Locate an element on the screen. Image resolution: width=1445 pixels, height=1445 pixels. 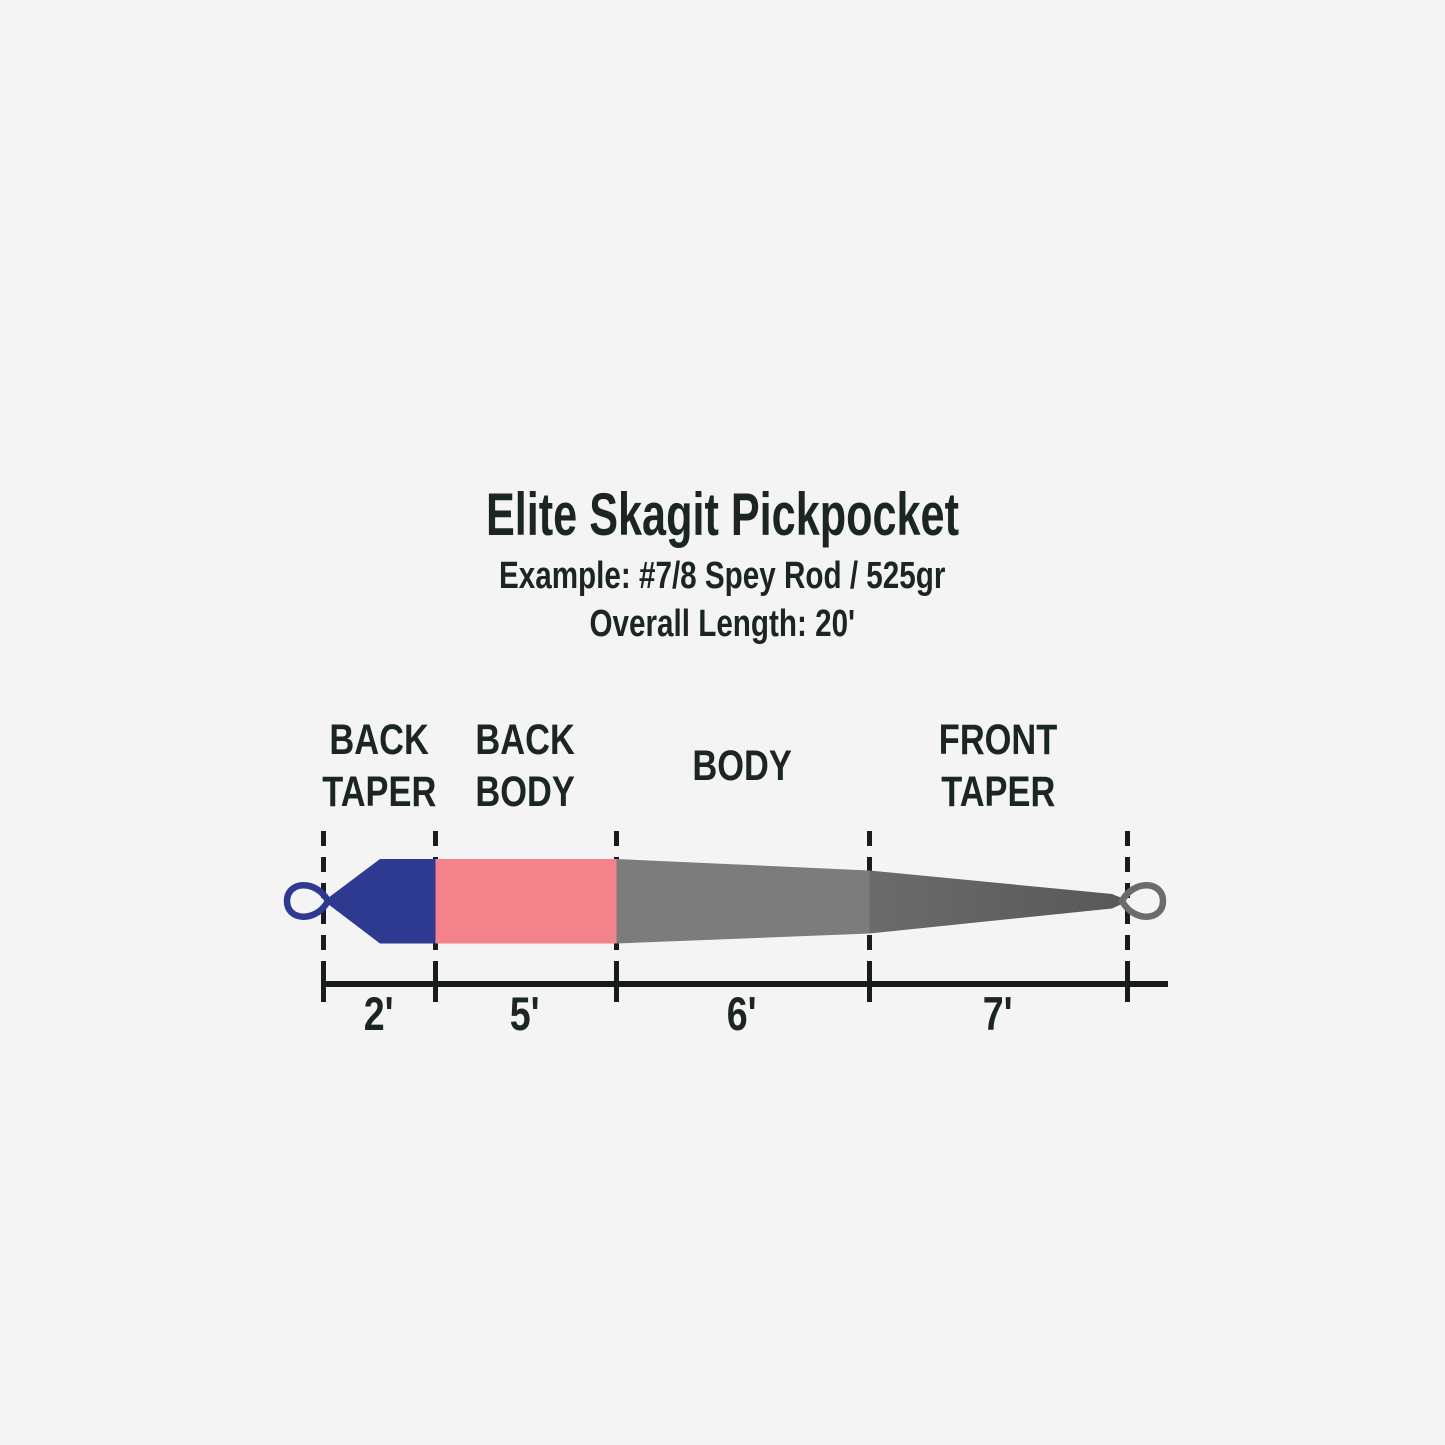
diagram-title-text: Elite Skagit Pickpocket is located at coordinates (722, 514).